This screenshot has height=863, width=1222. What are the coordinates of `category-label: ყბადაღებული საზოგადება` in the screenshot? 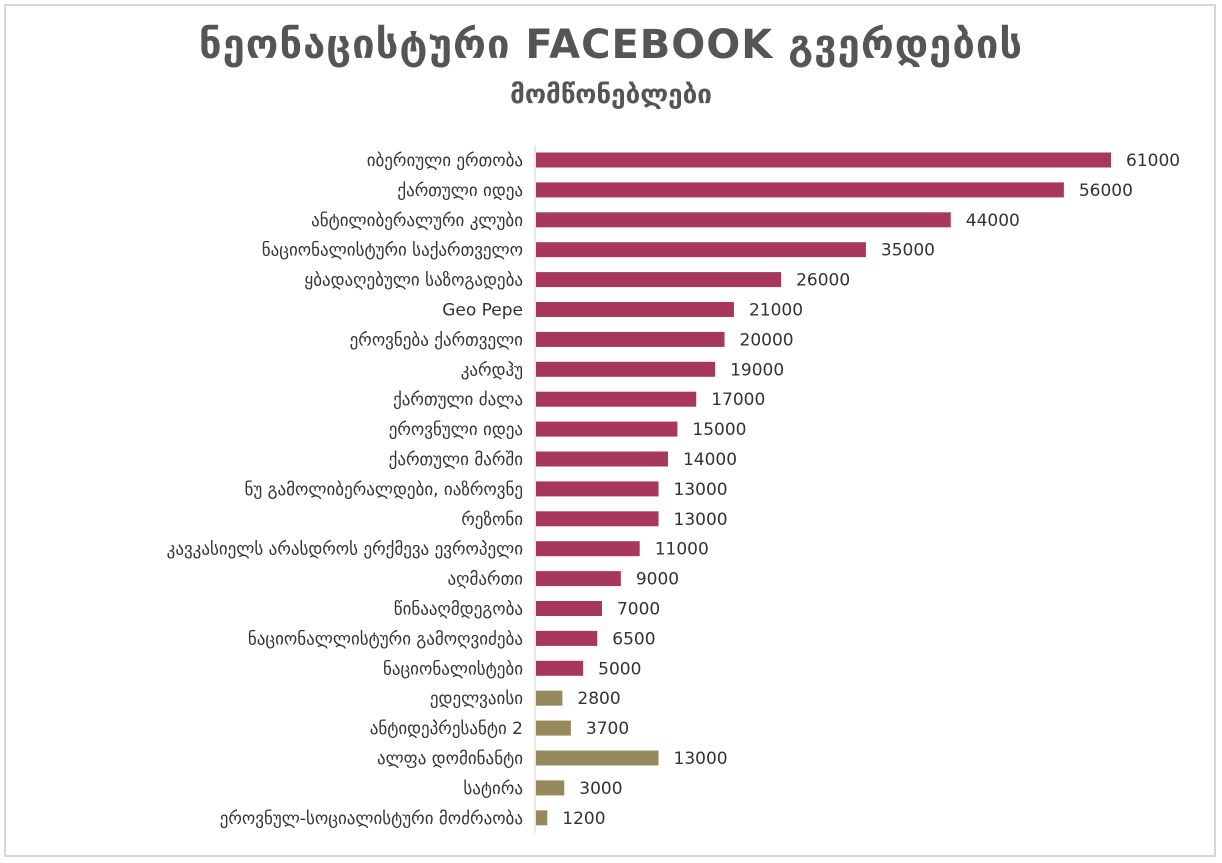 It's located at (413, 281).